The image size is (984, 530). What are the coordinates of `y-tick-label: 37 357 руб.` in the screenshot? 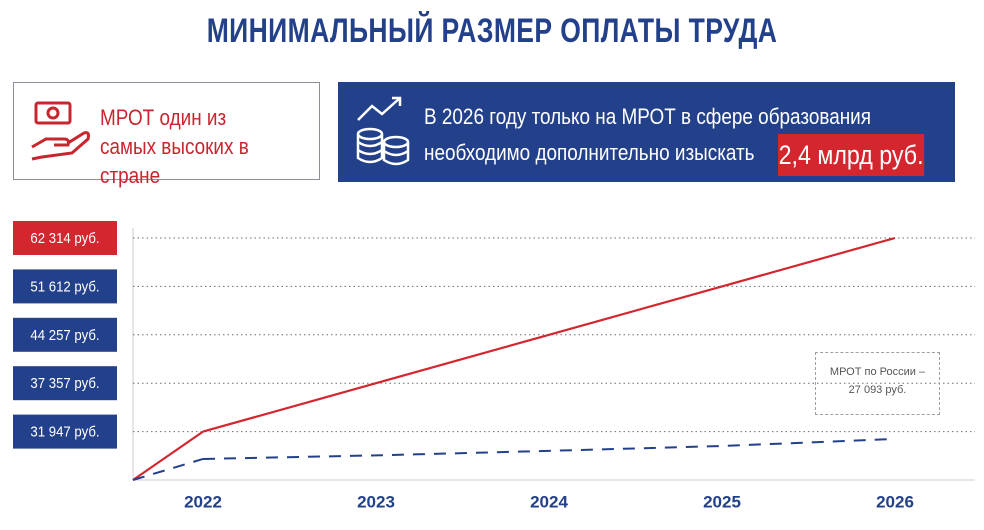 It's located at (64, 382).